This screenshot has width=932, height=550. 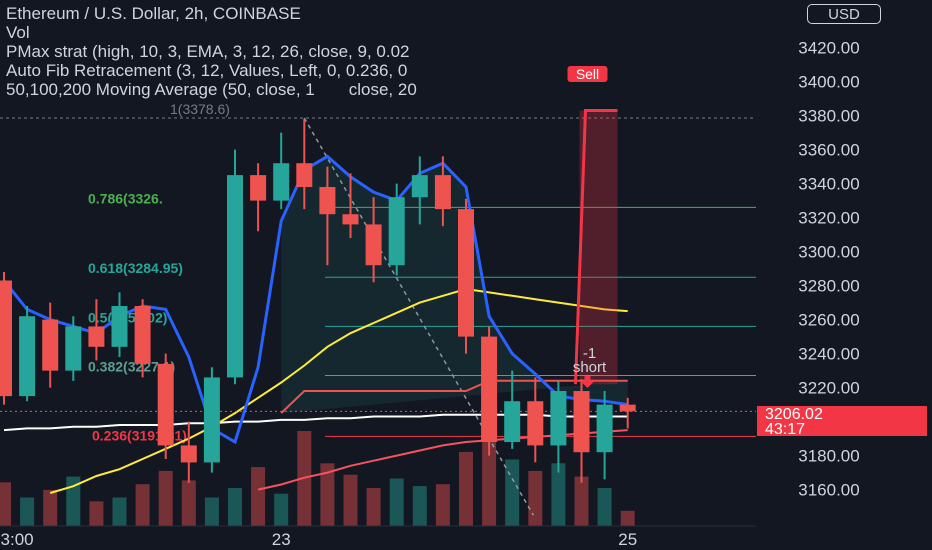 What do you see at coordinates (844, 14) in the screenshot?
I see `currency-button: USD` at bounding box center [844, 14].